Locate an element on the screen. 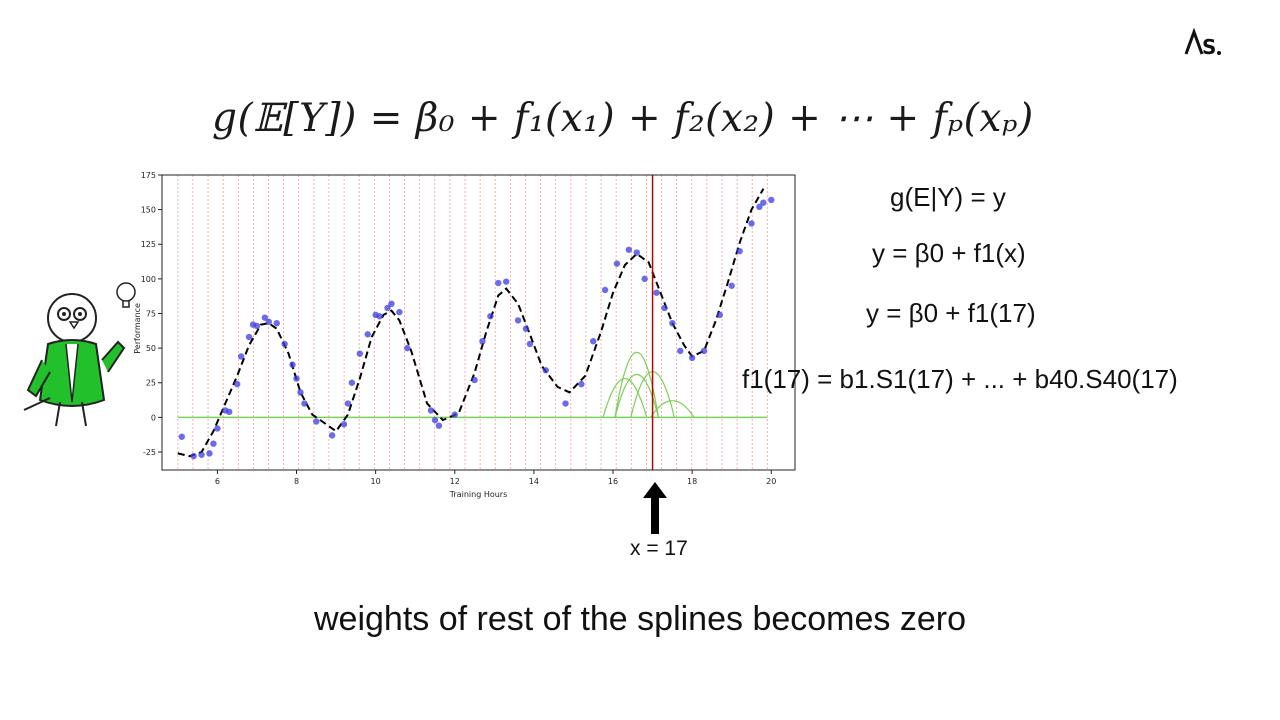 This screenshot has height=720, width=1280. x-axis-label: Training Hours is located at coordinates (478, 494).